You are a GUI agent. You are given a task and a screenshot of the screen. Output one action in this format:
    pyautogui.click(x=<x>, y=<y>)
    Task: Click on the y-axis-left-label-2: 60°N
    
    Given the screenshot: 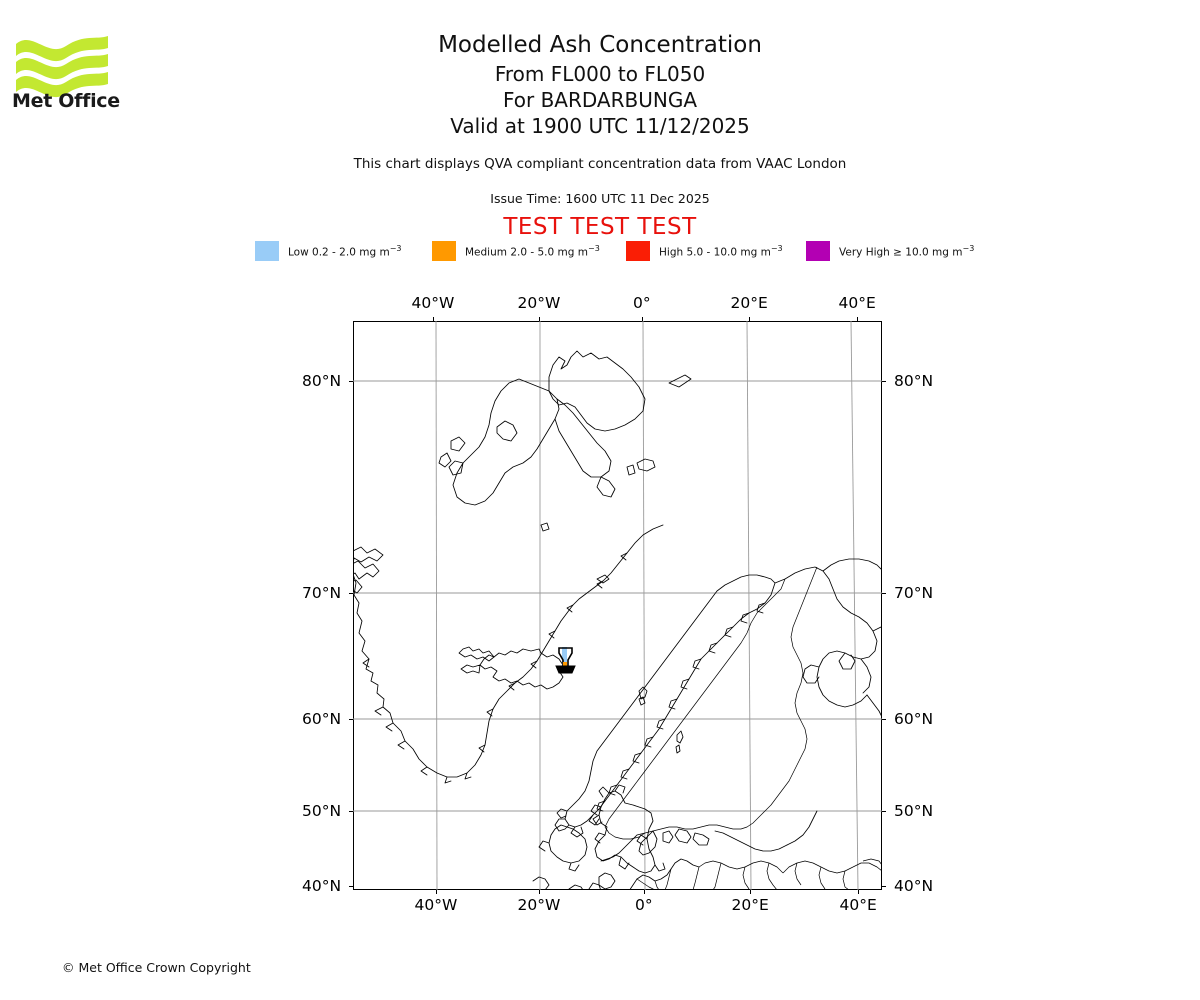 What is the action you would take?
    pyautogui.click(x=322, y=719)
    